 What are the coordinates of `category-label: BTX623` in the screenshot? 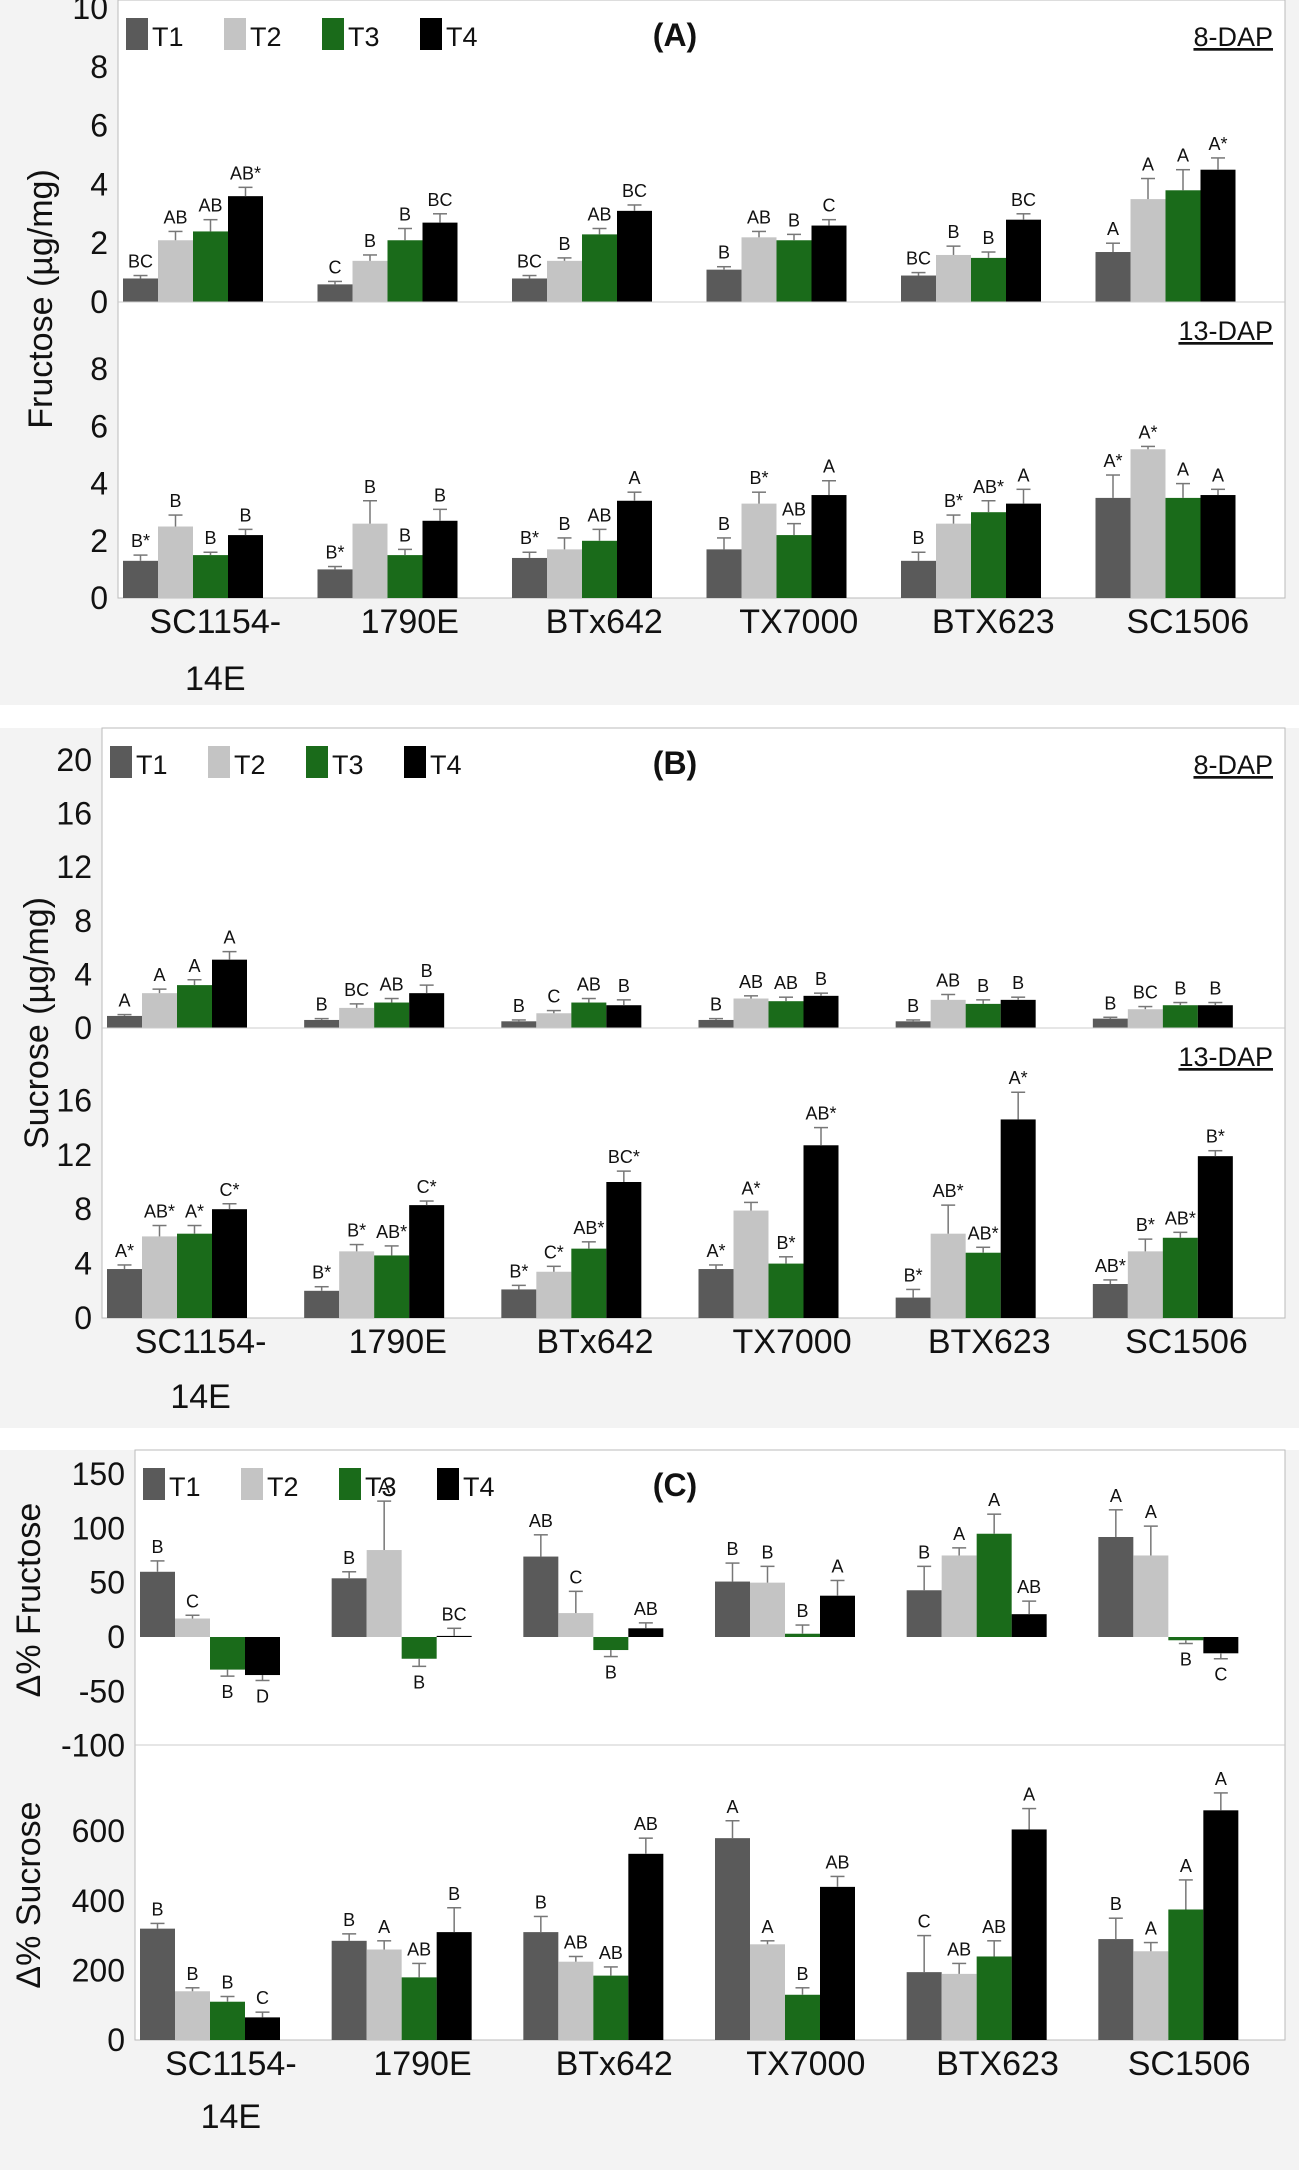 It's located at (997, 2064).